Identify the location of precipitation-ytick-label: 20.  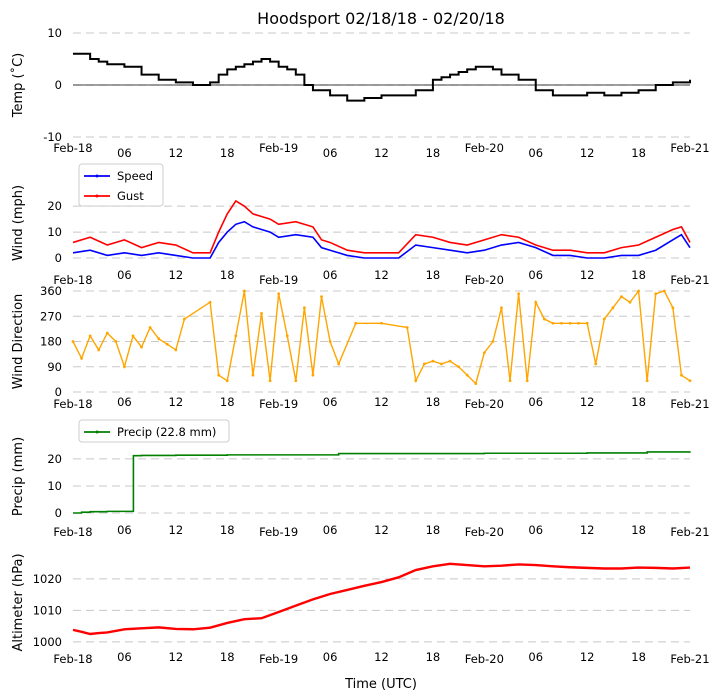
(54, 459).